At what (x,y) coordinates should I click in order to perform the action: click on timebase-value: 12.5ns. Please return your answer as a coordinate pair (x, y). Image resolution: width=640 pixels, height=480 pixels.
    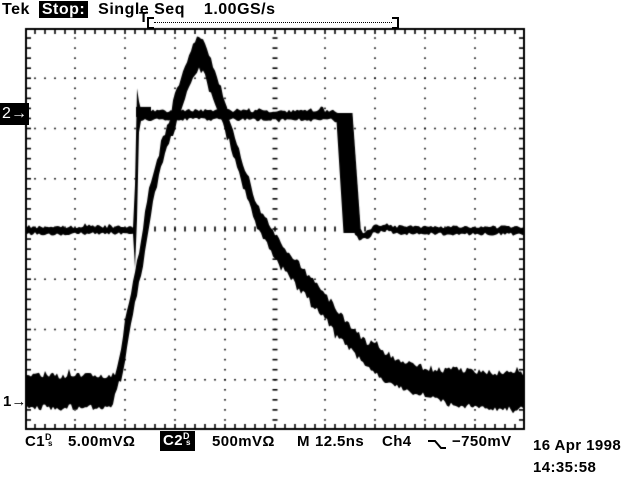
    Looking at the image, I should click on (340, 441).